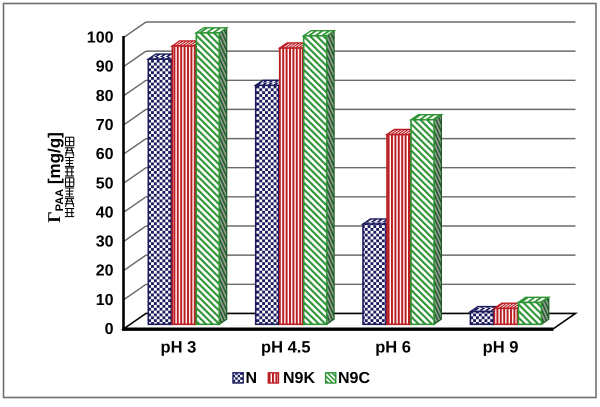 This screenshot has width=600, height=407. I want to click on svg-text: ΓPAA [mg/g], so click(55, 177).